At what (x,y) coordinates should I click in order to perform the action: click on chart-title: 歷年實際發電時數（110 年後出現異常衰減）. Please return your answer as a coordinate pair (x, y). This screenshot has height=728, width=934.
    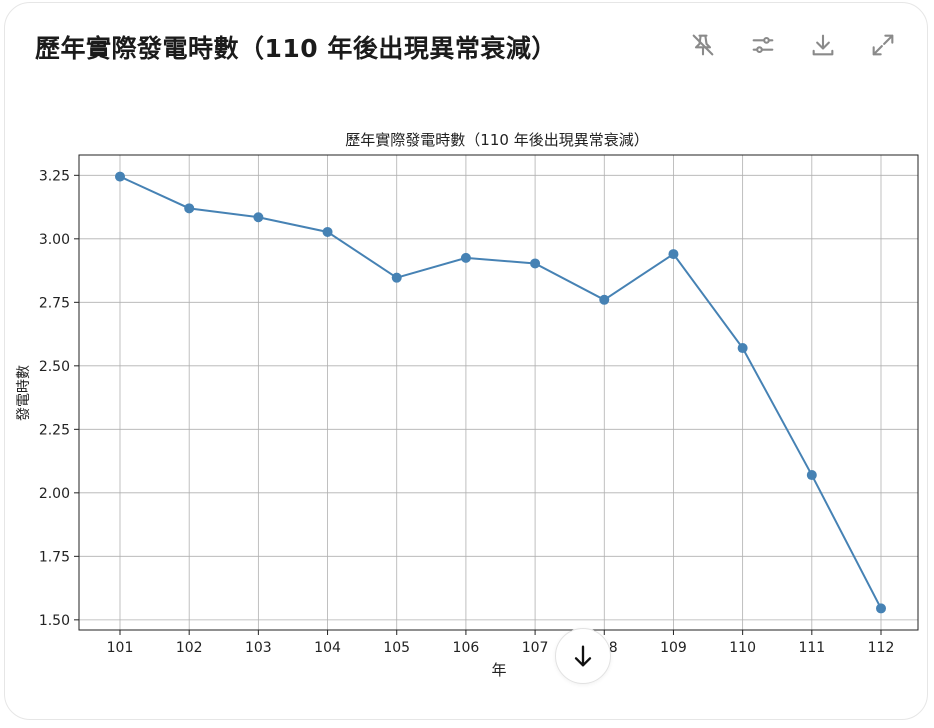
    Looking at the image, I should click on (496, 140).